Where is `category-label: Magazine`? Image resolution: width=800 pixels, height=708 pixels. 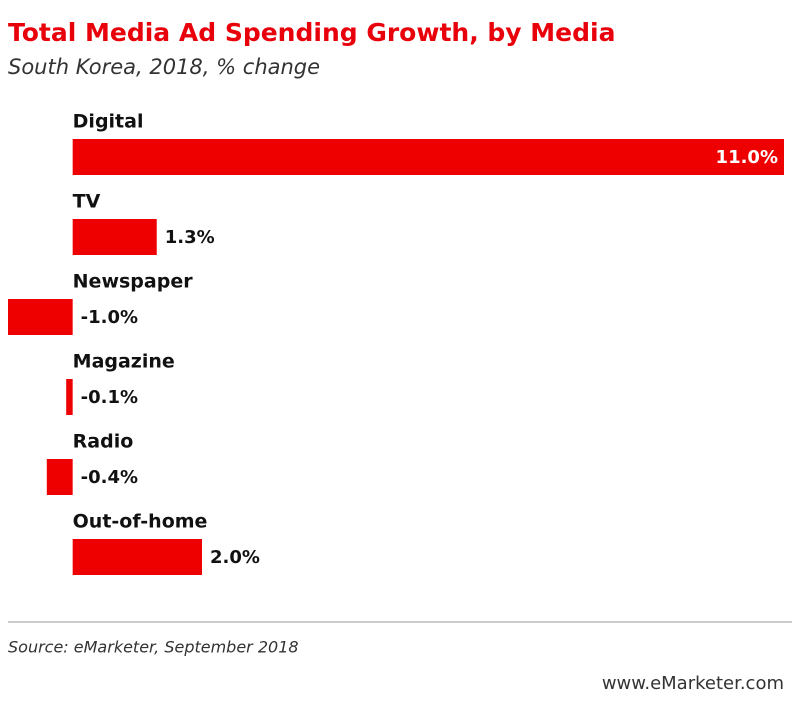
category-label: Magazine is located at coordinates (124, 362).